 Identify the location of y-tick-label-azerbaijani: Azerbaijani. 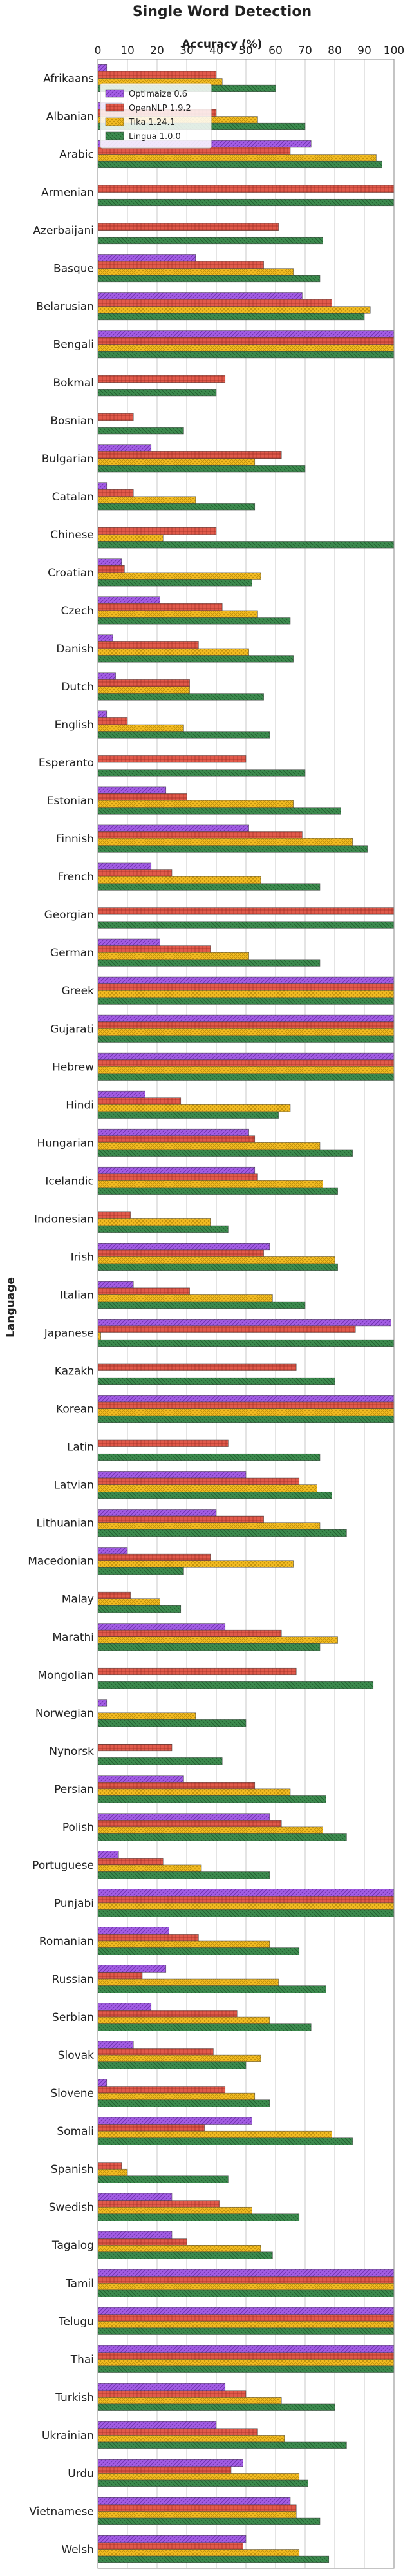
(63, 232).